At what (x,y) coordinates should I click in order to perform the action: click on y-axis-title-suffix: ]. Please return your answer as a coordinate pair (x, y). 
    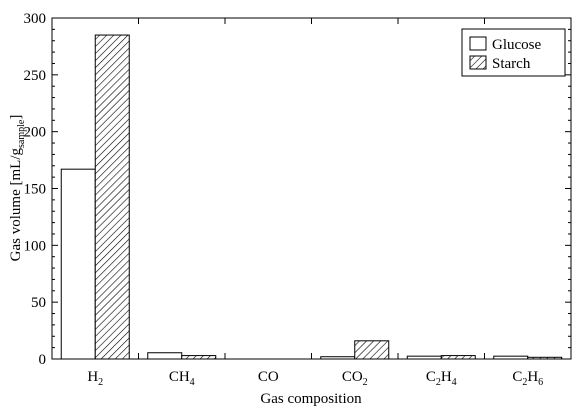
    Looking at the image, I should click on (16, 117).